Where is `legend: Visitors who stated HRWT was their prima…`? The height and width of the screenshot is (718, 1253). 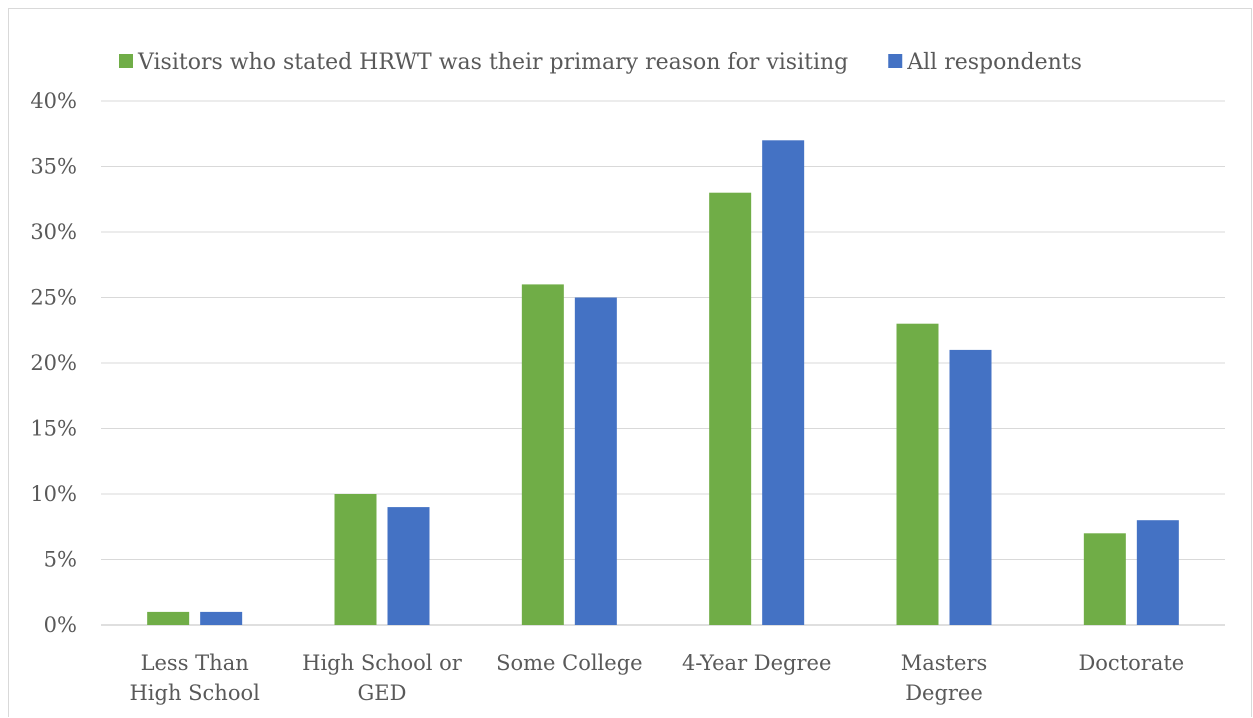 legend: Visitors who stated HRWT was their prima… is located at coordinates (600, 62).